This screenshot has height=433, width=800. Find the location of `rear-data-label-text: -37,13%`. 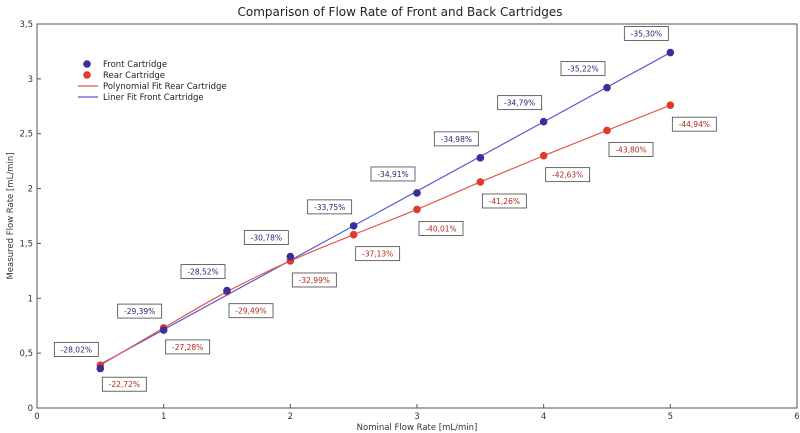

rear-data-label-text: -37,13% is located at coordinates (377, 254).